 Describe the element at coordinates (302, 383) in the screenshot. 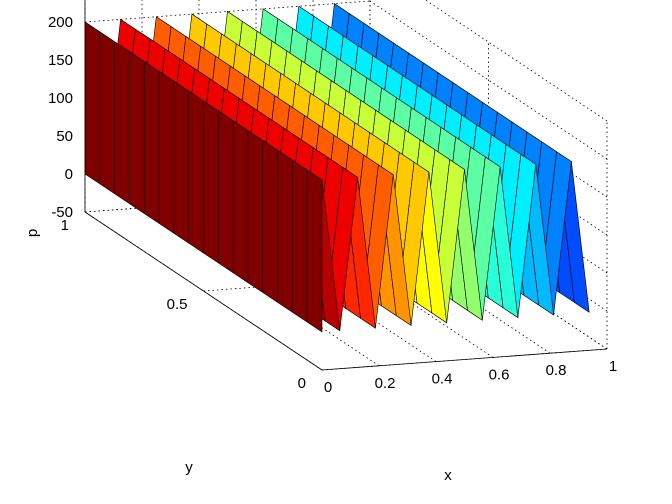

I see `y-tick-label: 0` at that location.